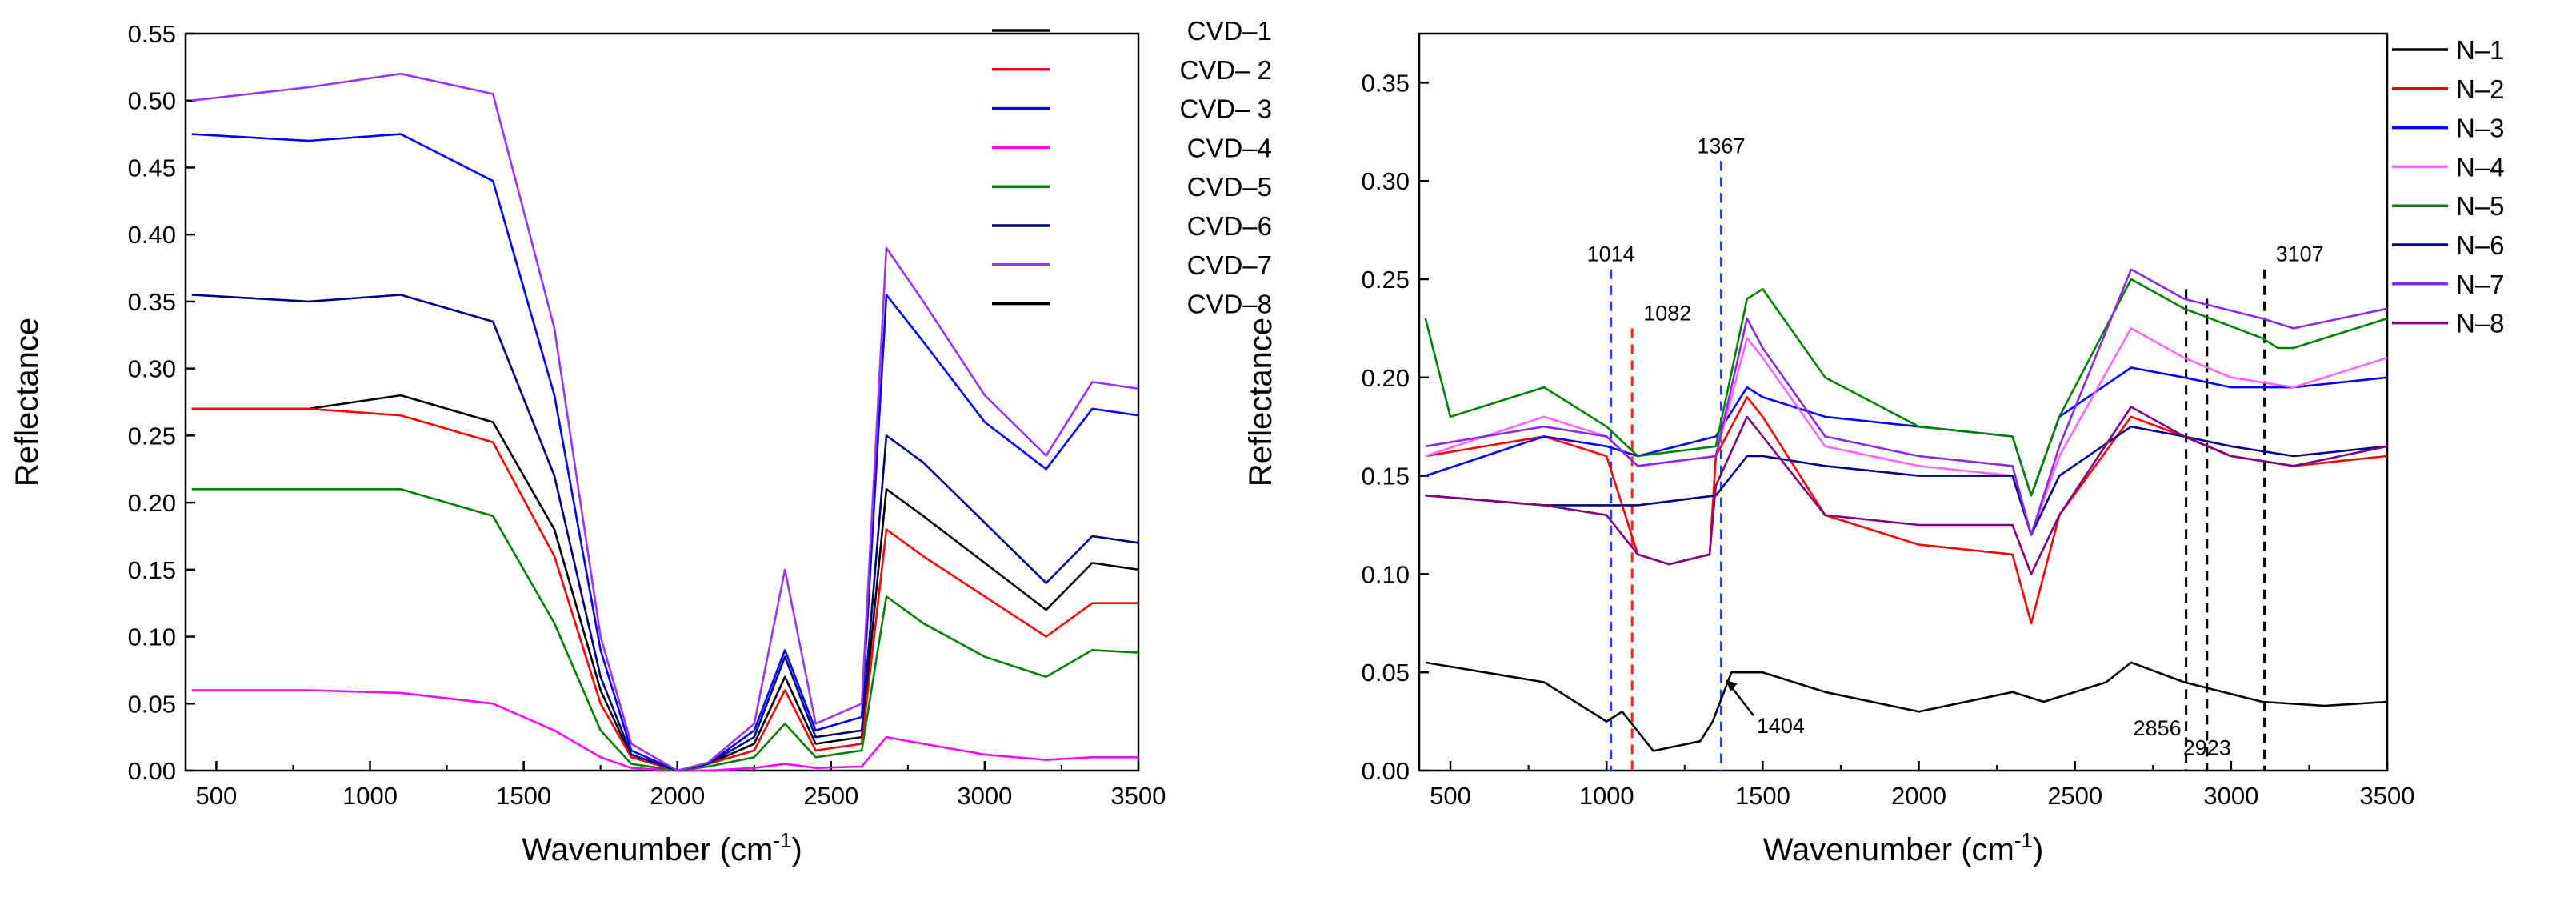 The width and height of the screenshot is (2576, 909). Describe the element at coordinates (1229, 265) in the screenshot. I see `legend-label-7: CVD–7` at that location.